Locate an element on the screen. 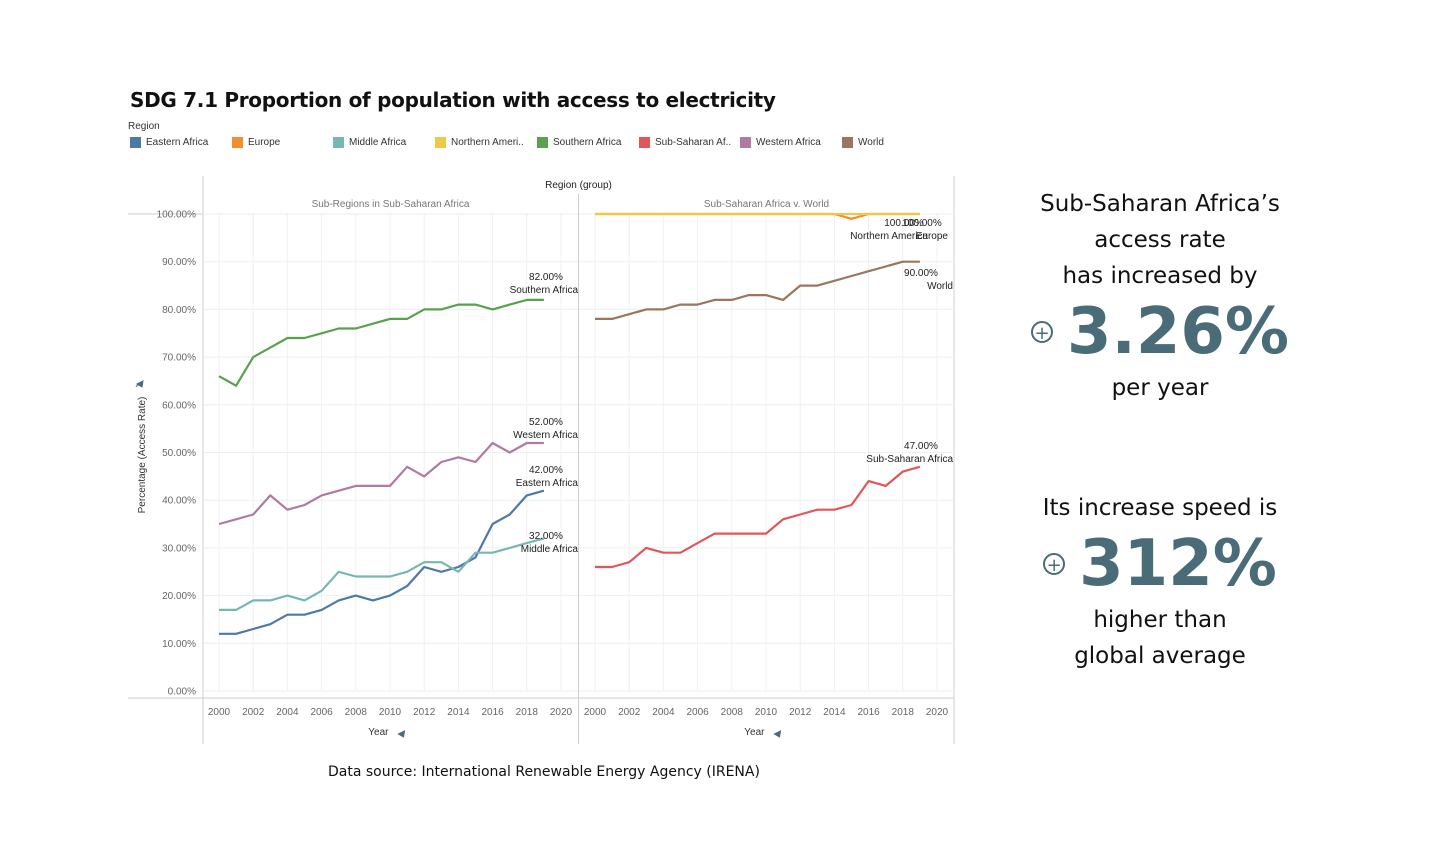  legend-item: Northern Ameri.. is located at coordinates (479, 142).